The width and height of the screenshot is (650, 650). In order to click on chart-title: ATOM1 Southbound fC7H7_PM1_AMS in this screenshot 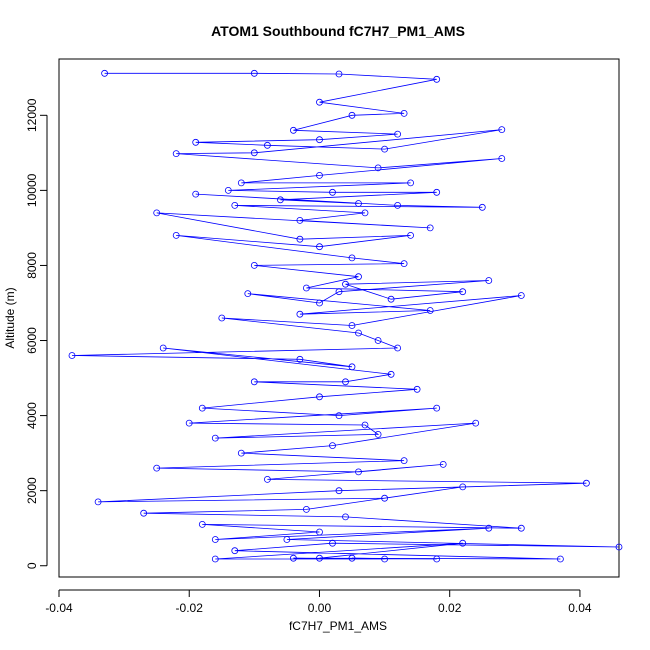, I will do `click(338, 31)`.